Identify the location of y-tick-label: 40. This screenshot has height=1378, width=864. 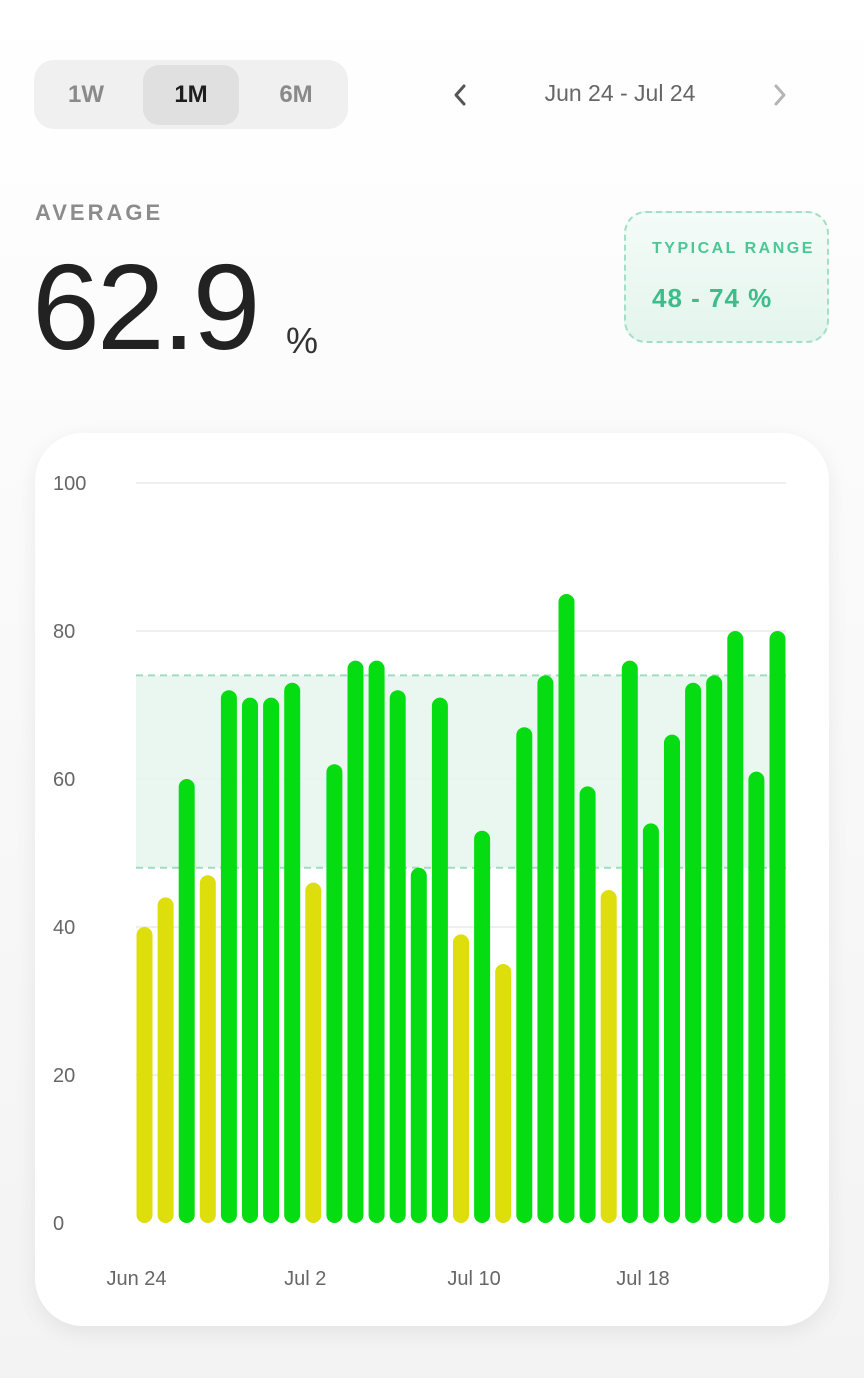
(64, 928).